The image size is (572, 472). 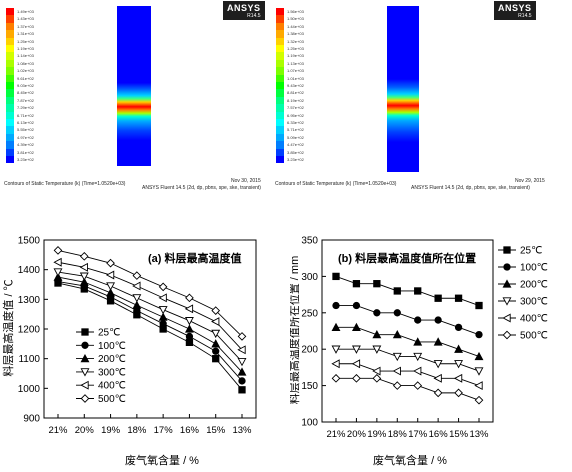 I want to click on ansys-logo: ANSYS R14.5, so click(x=515, y=10).